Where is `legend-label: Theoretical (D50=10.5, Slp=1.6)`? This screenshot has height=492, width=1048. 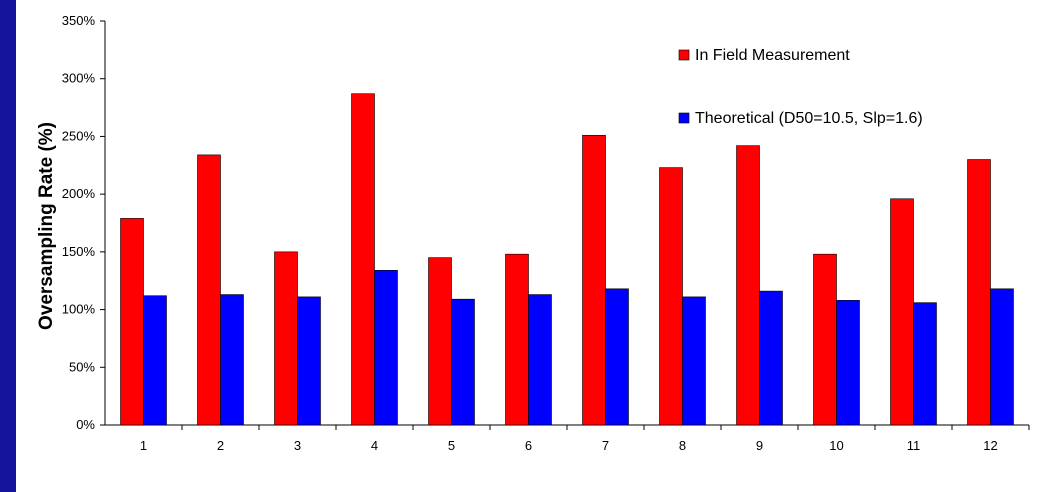 legend-label: Theoretical (D50=10.5, Slp=1.6) is located at coordinates (809, 118).